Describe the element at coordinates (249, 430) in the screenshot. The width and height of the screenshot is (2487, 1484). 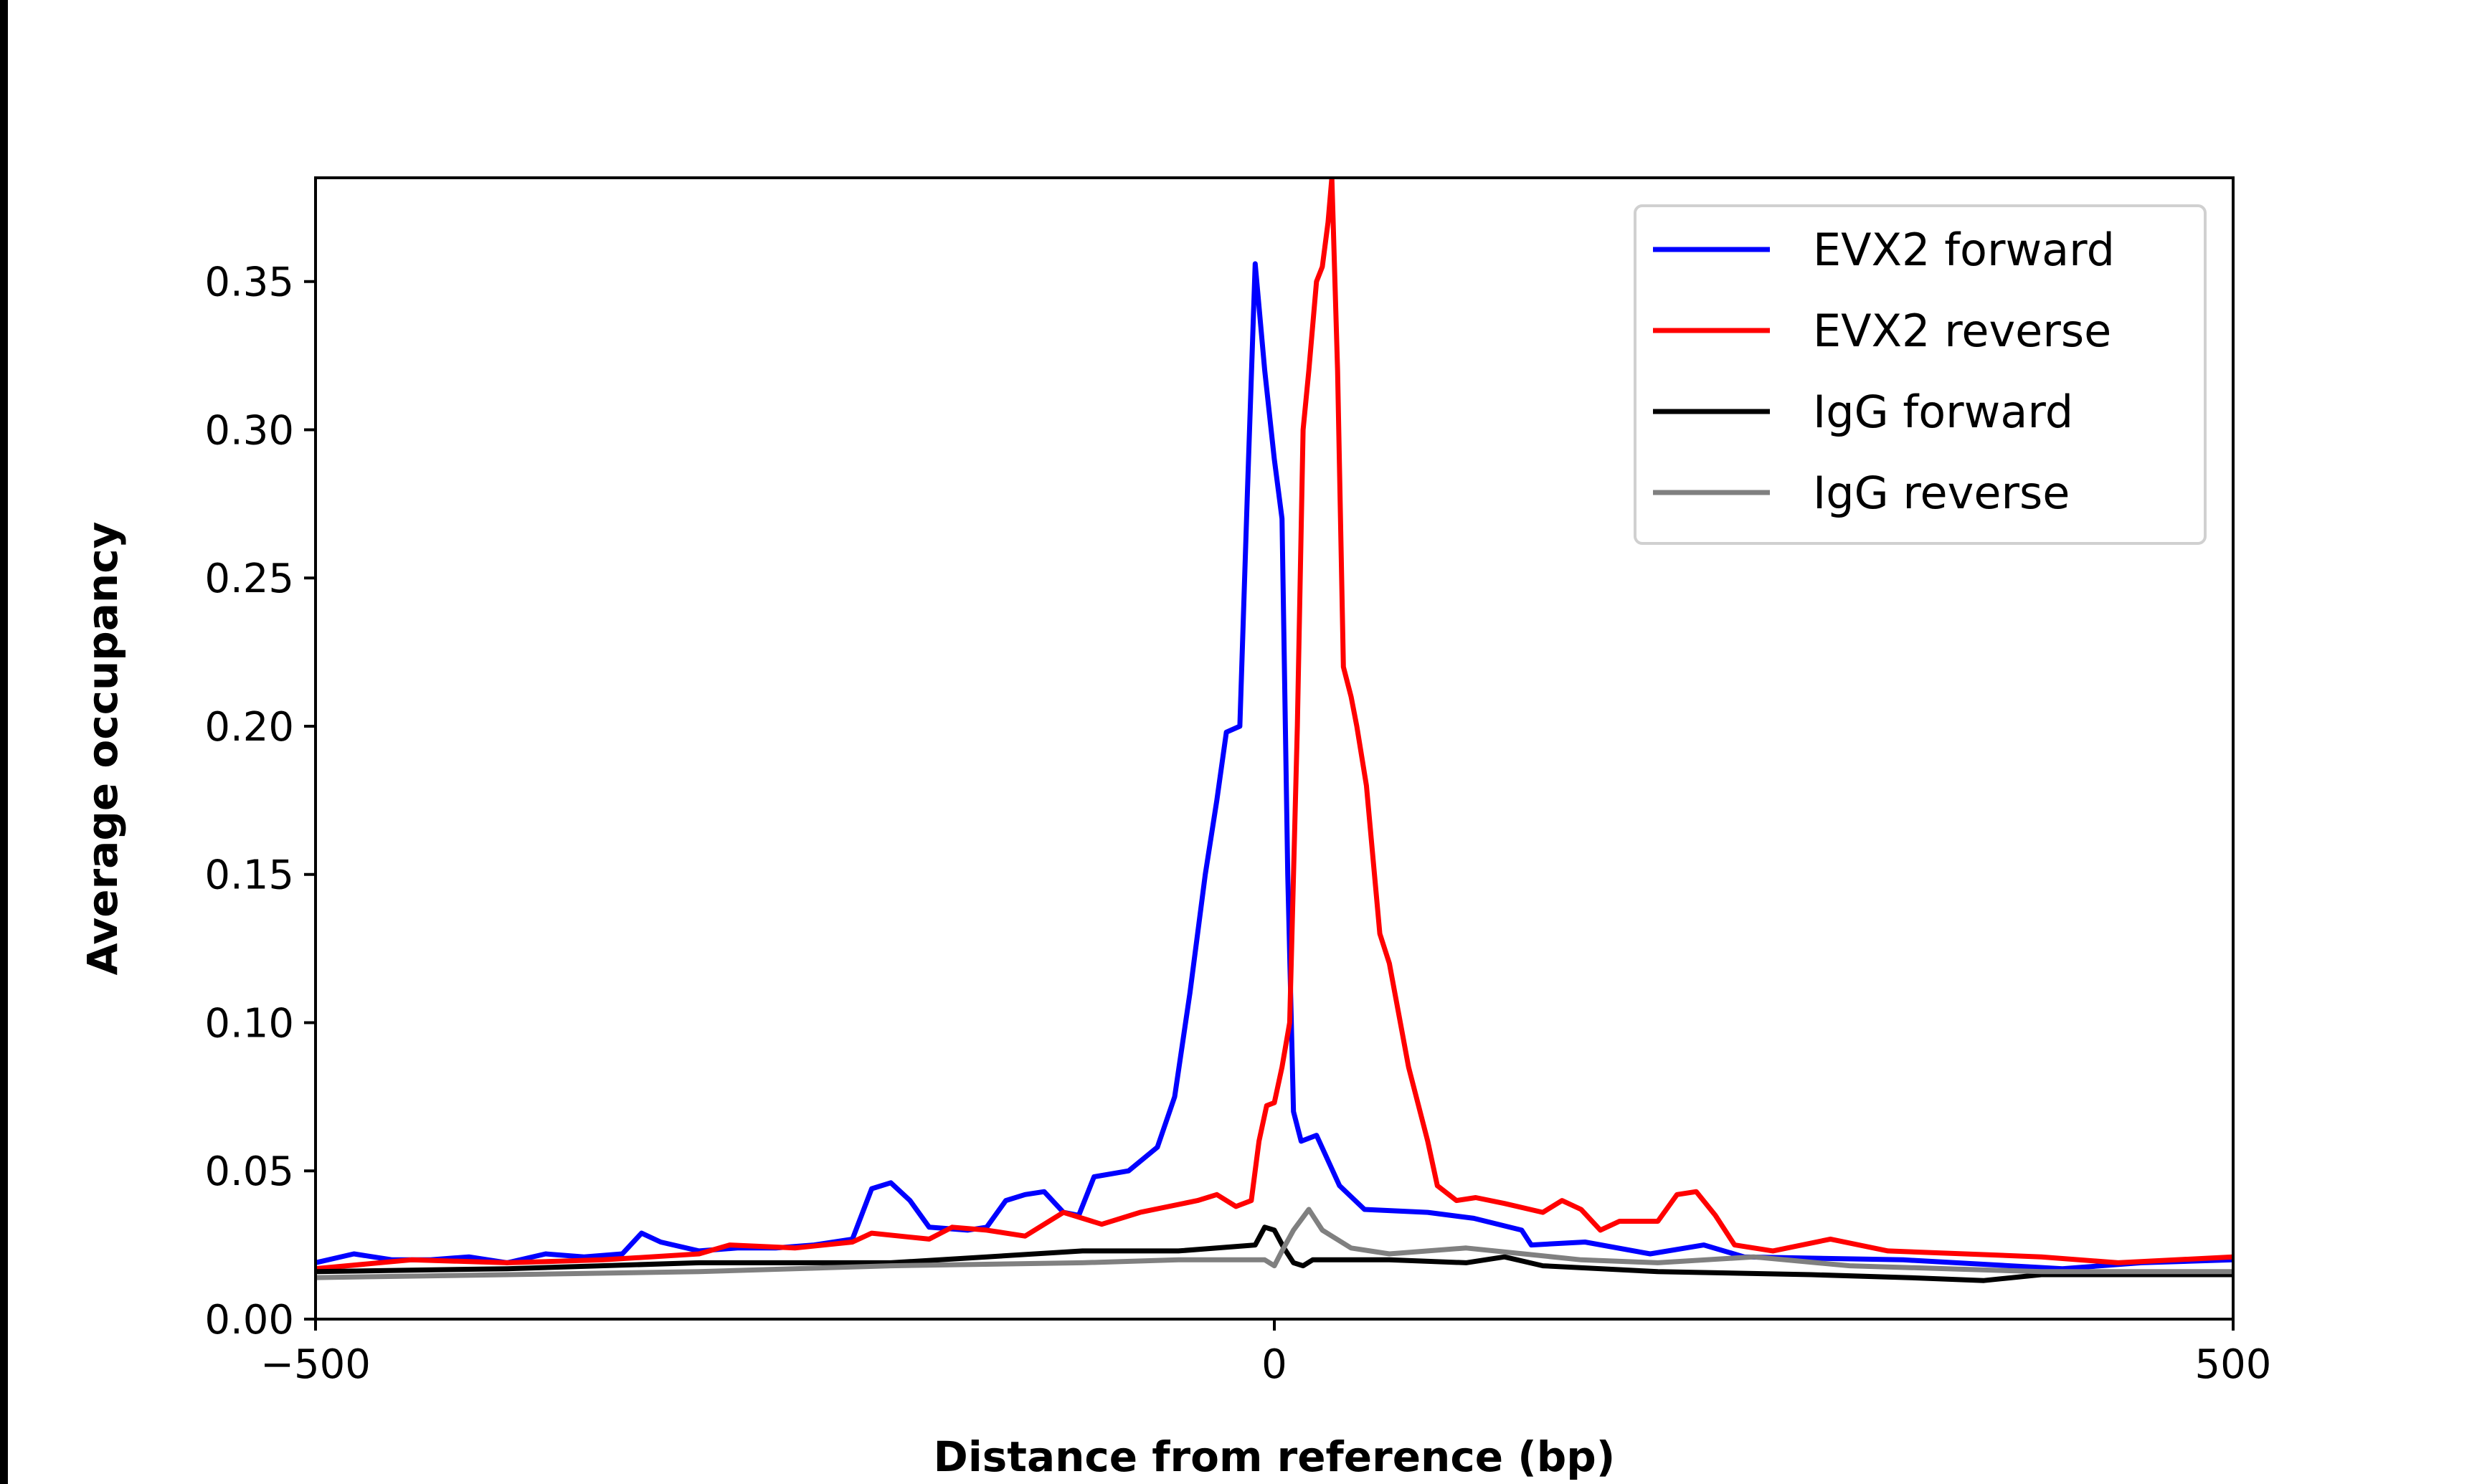
I see `y-tick-label: 0.30` at that location.